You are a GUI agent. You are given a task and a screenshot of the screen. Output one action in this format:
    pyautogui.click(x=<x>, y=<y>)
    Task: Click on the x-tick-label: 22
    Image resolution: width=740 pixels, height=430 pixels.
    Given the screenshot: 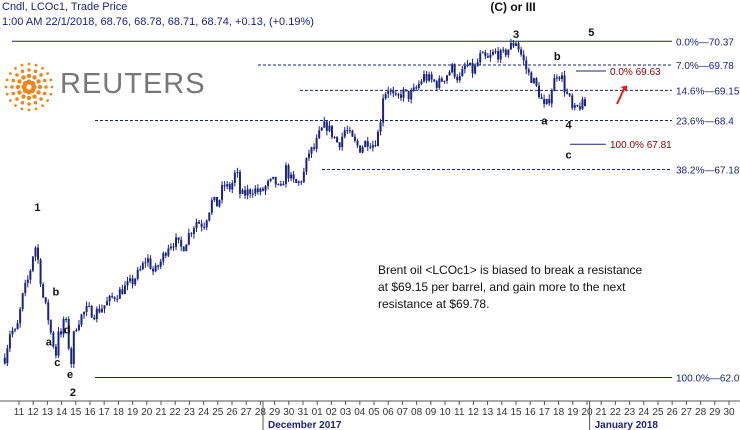 What is the action you would take?
    pyautogui.click(x=616, y=412)
    